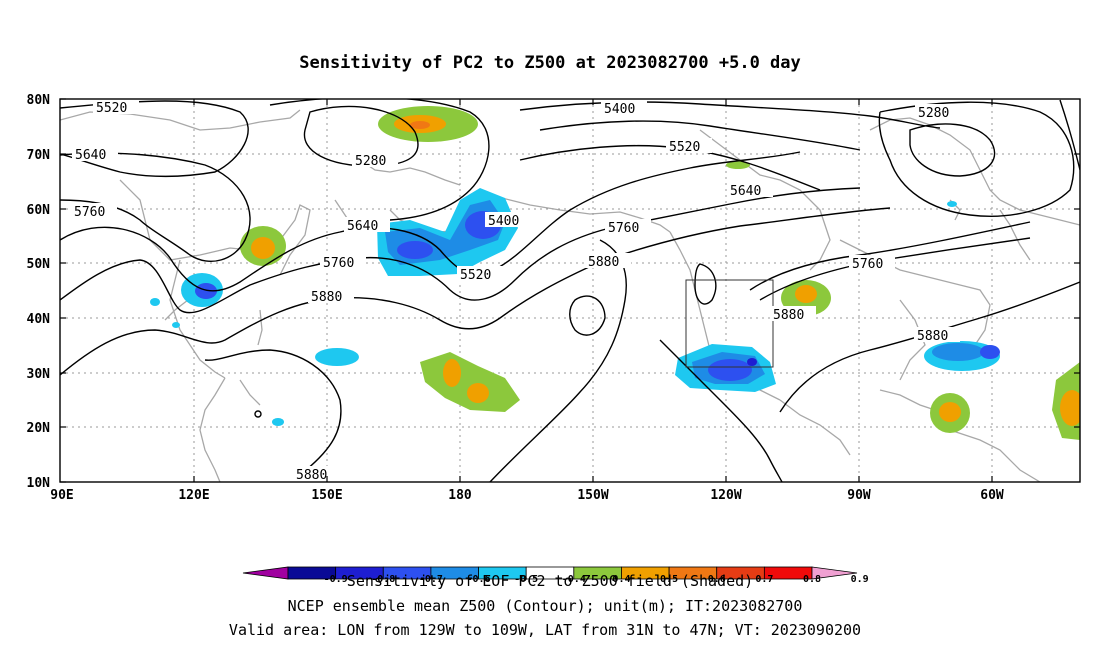 The height and width of the screenshot is (650, 1100). I want to click on colorbar, so click(550, 573).